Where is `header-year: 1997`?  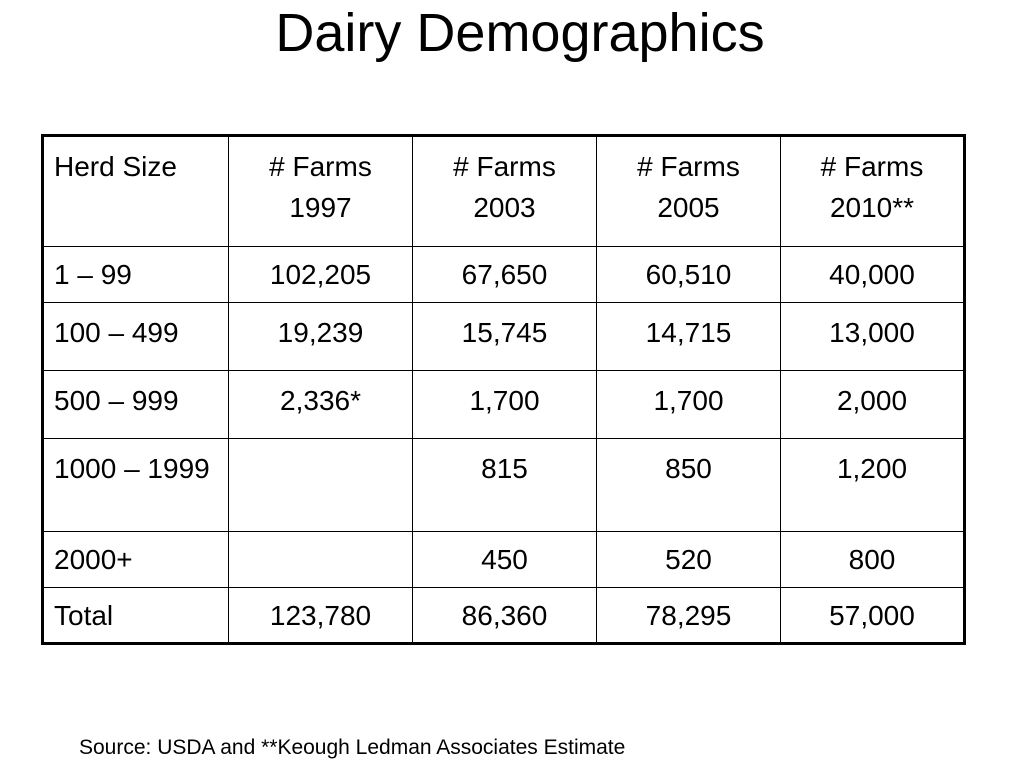
header-year: 1997 is located at coordinates (320, 207).